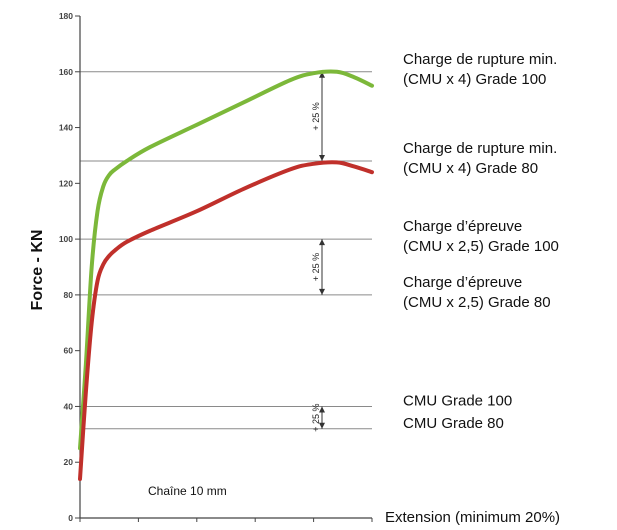  What do you see at coordinates (187, 491) in the screenshot?
I see `chart-note: Chaîne 10 mm` at bounding box center [187, 491].